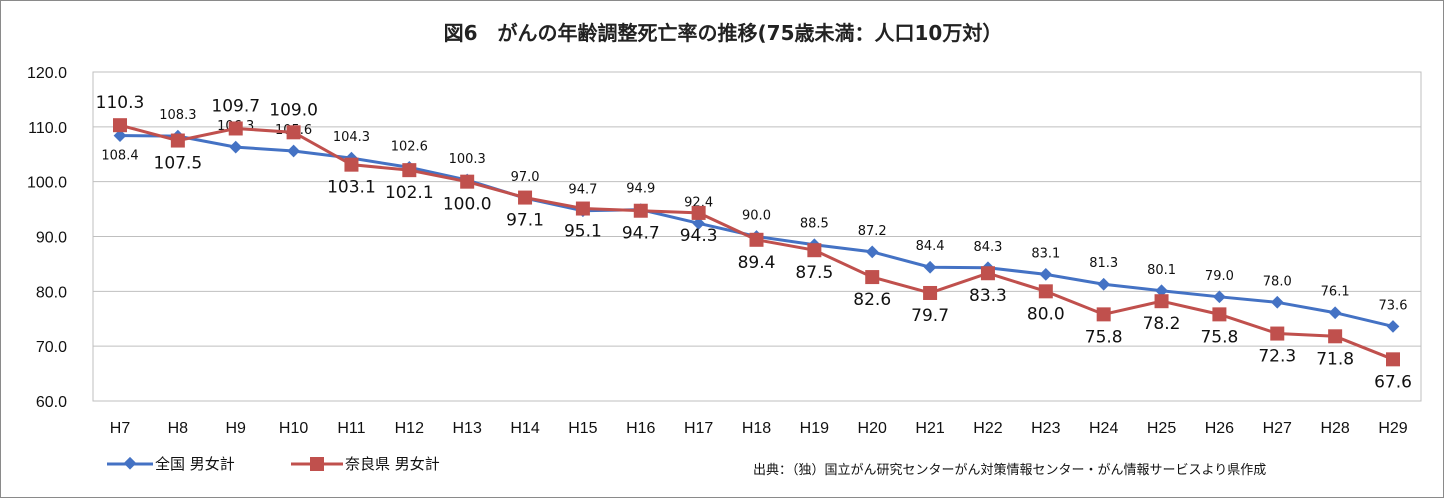  Describe the element at coordinates (1103, 428) in the screenshot. I see `x-tick-label: H24` at that location.